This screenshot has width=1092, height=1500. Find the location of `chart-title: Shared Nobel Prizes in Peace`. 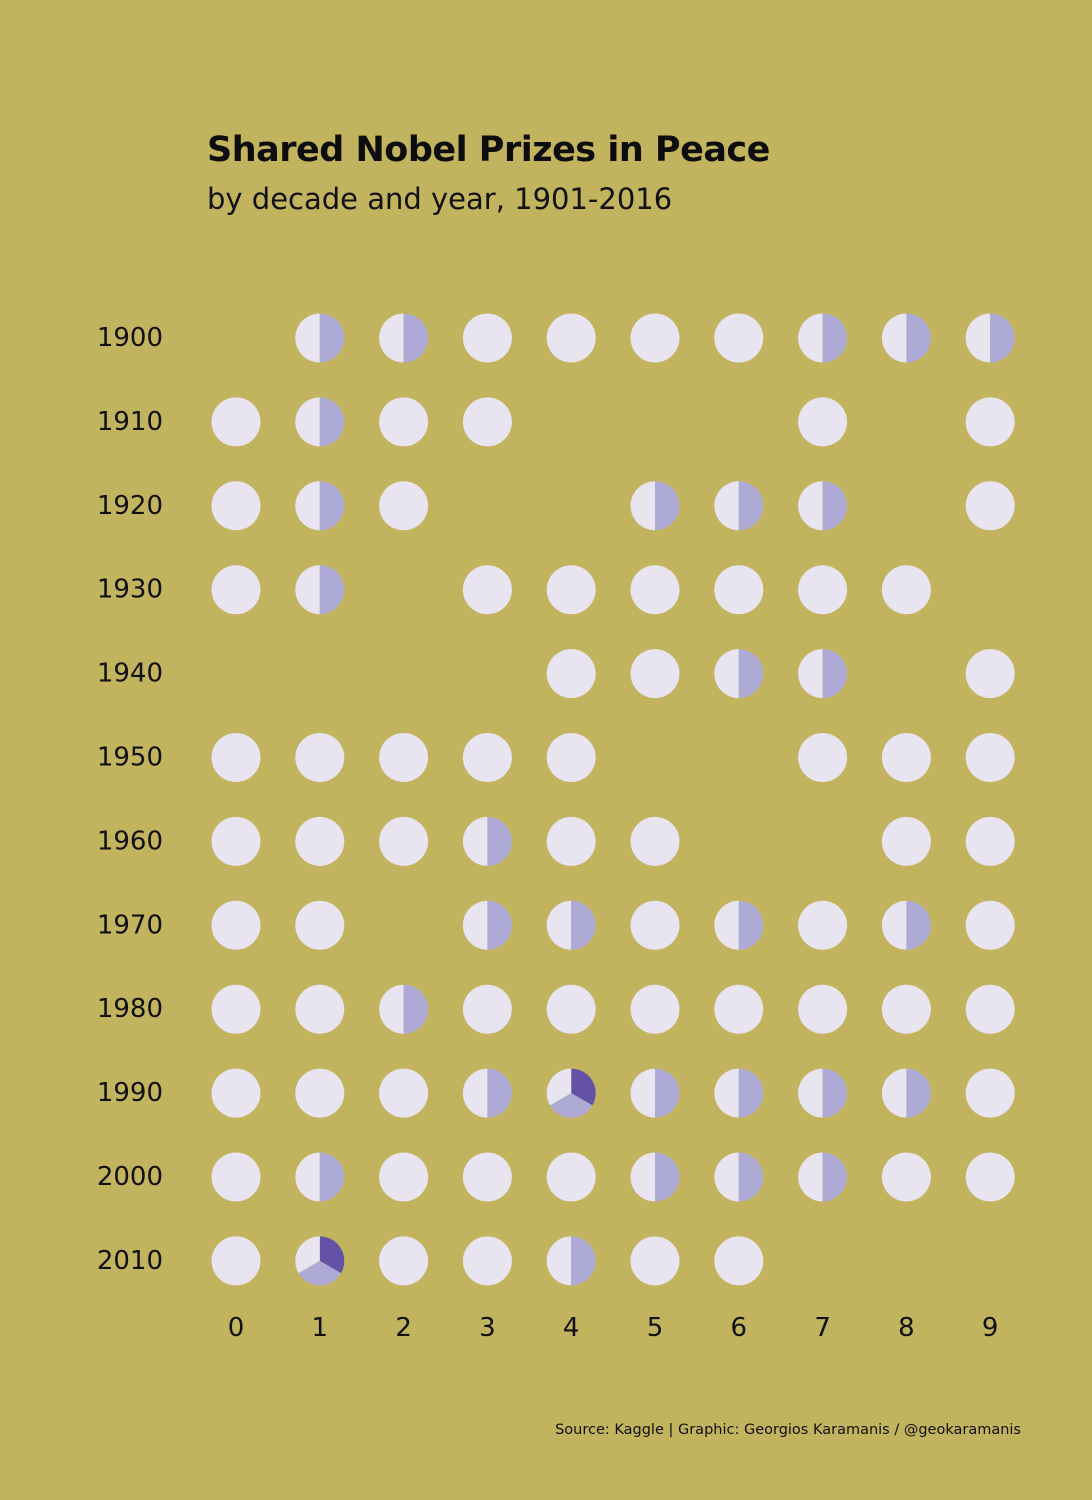

chart-title: Shared Nobel Prizes in Peace is located at coordinates (488, 150).